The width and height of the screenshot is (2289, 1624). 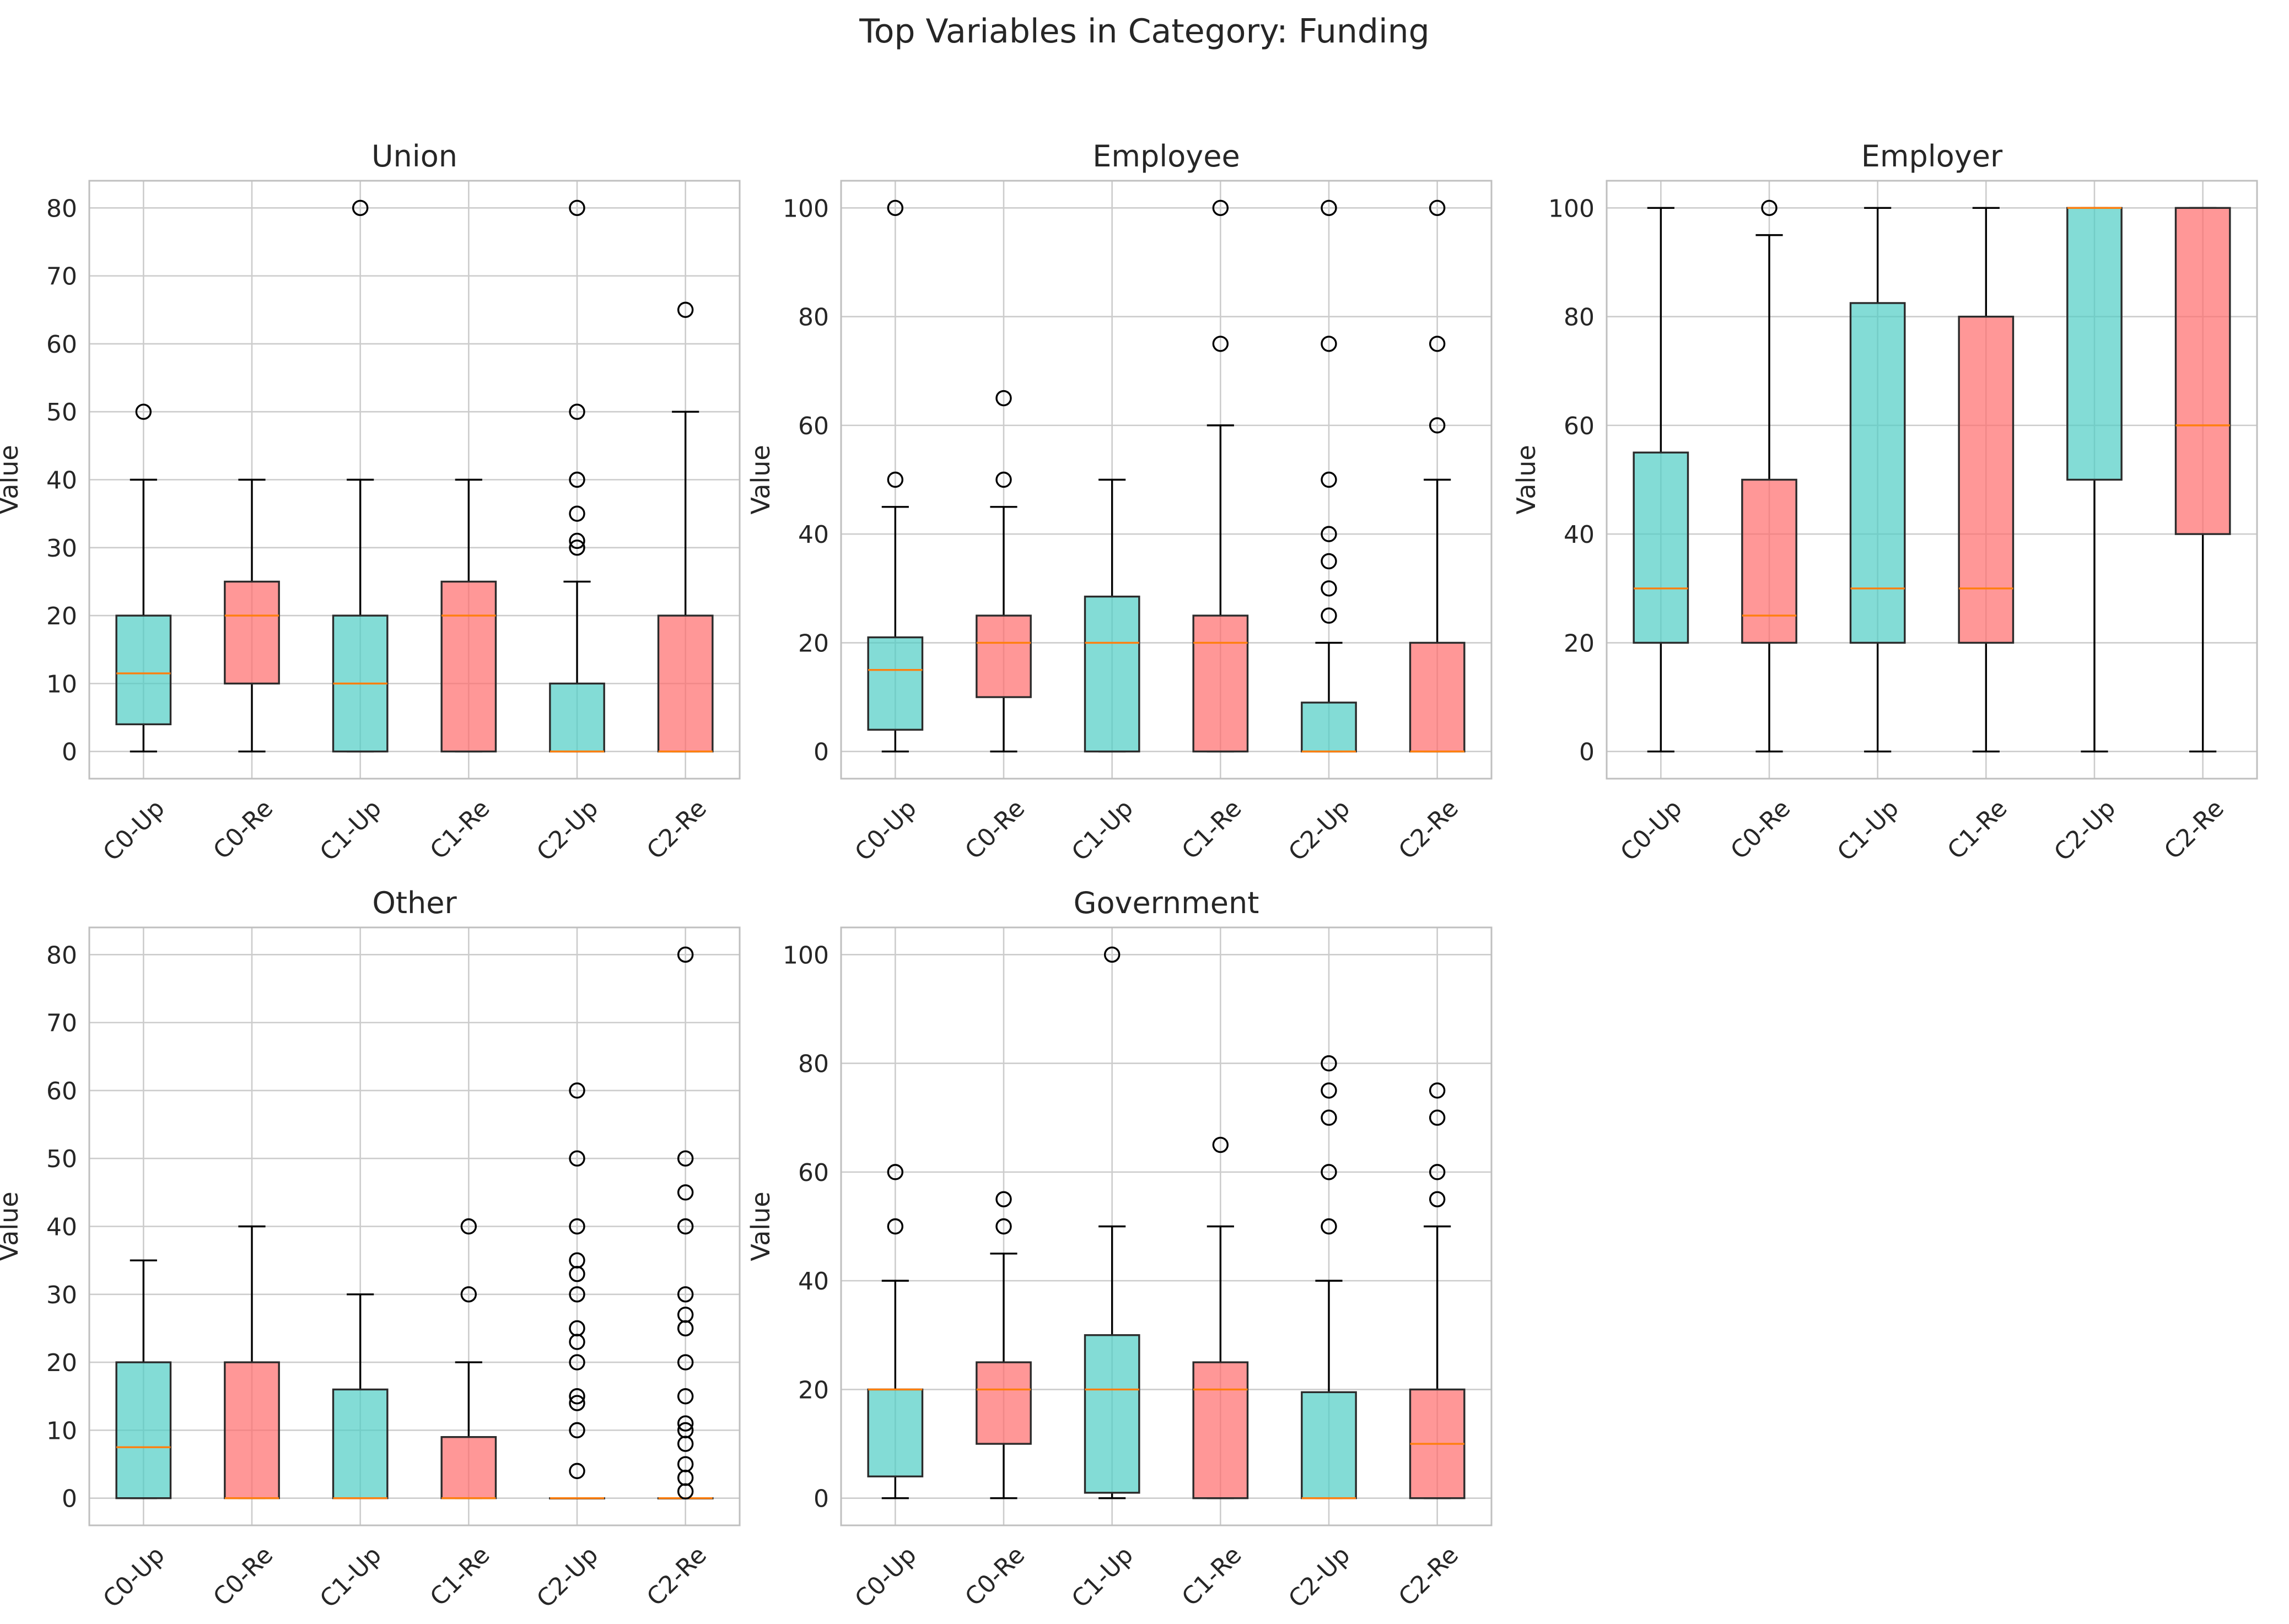 I want to click on y-tick-label: 70, so click(x=61, y=1024).